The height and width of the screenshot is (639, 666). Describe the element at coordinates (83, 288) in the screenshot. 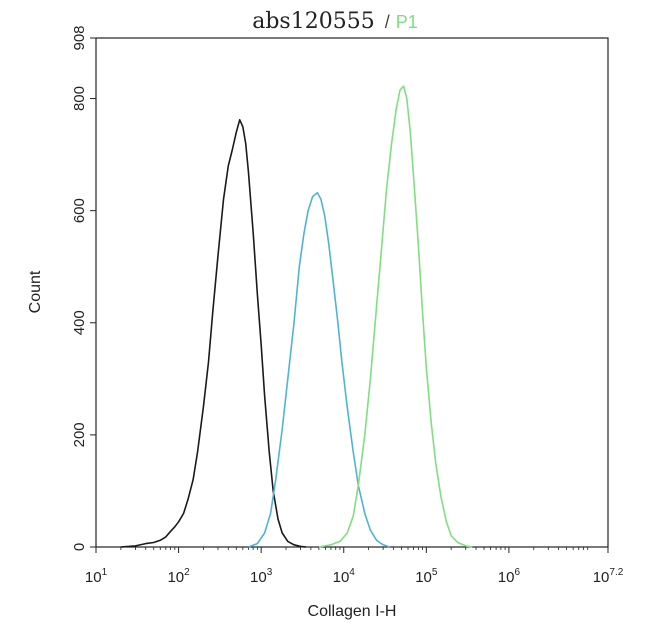

I see `y-axis: 0 200 400 600 800 908` at that location.